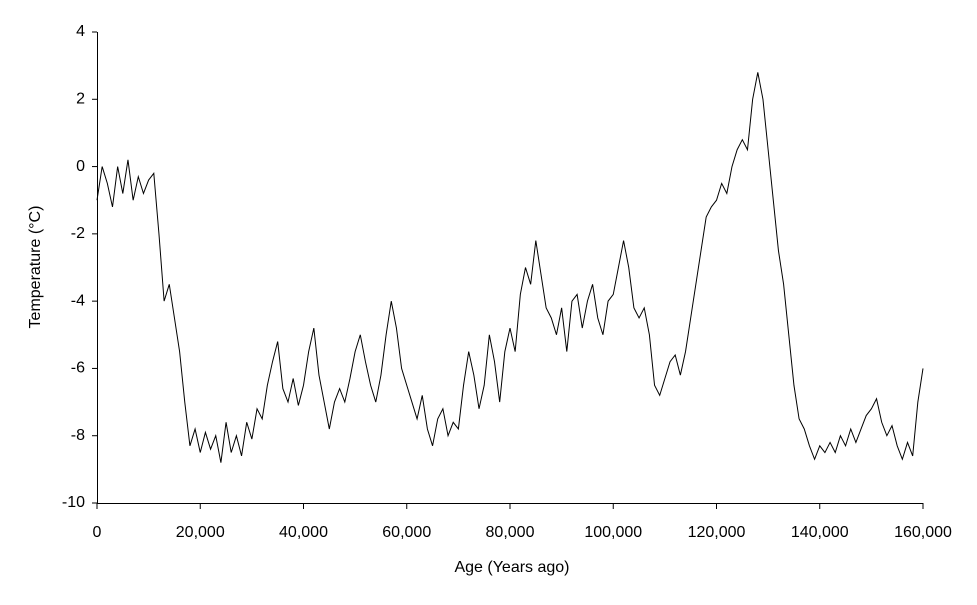 The width and height of the screenshot is (977, 605). Describe the element at coordinates (97, 532) in the screenshot. I see `x-tick-label: 0` at that location.